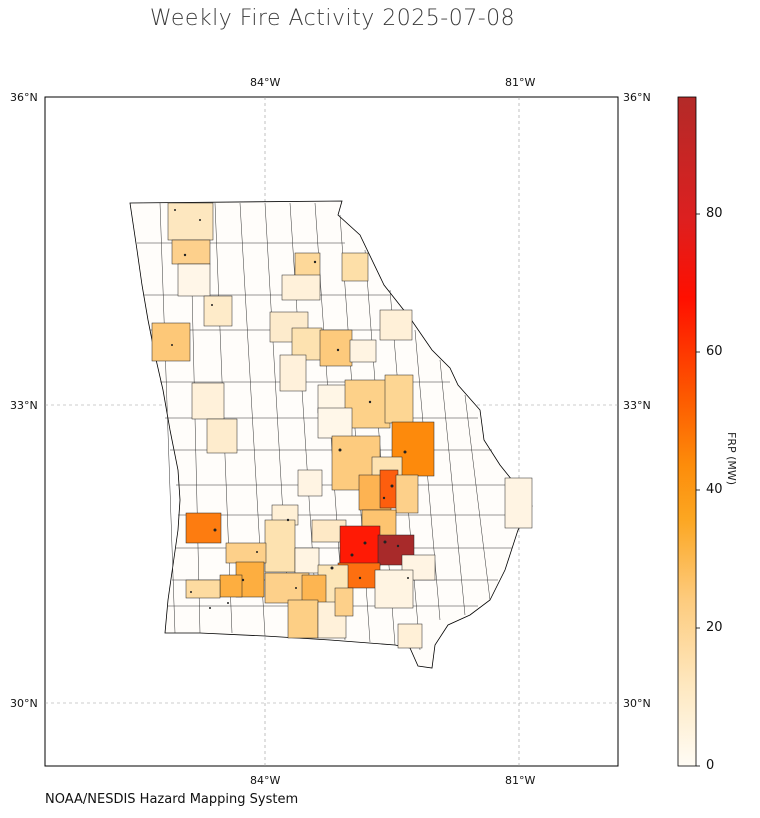 The height and width of the screenshot is (818, 760). What do you see at coordinates (714, 627) in the screenshot?
I see `colorbar-tick-20: 20` at bounding box center [714, 627].